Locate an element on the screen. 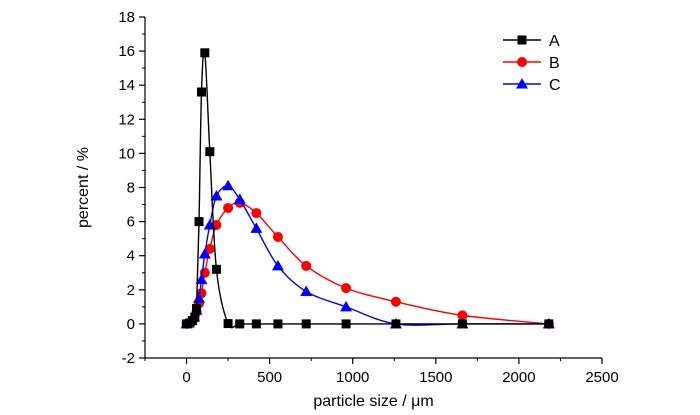 The width and height of the screenshot is (700, 415). x-tick-label: 500 is located at coordinates (269, 377).